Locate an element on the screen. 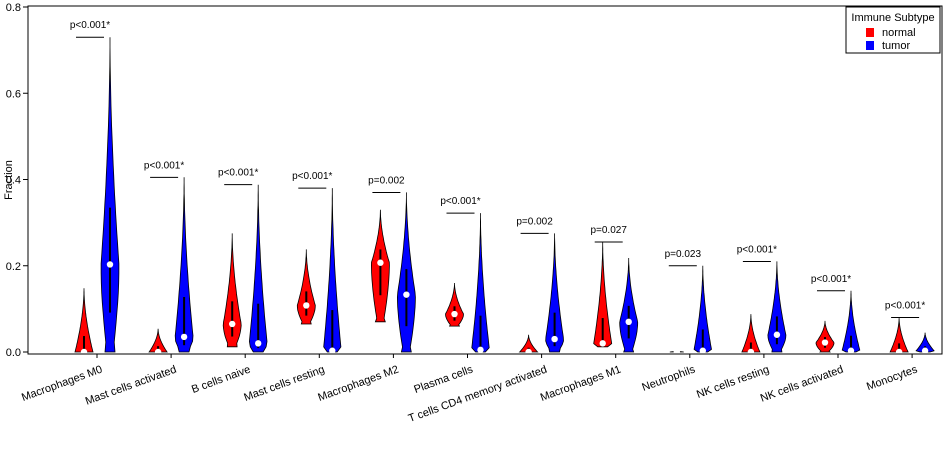  y-tick-label: 0.2 is located at coordinates (13, 267).